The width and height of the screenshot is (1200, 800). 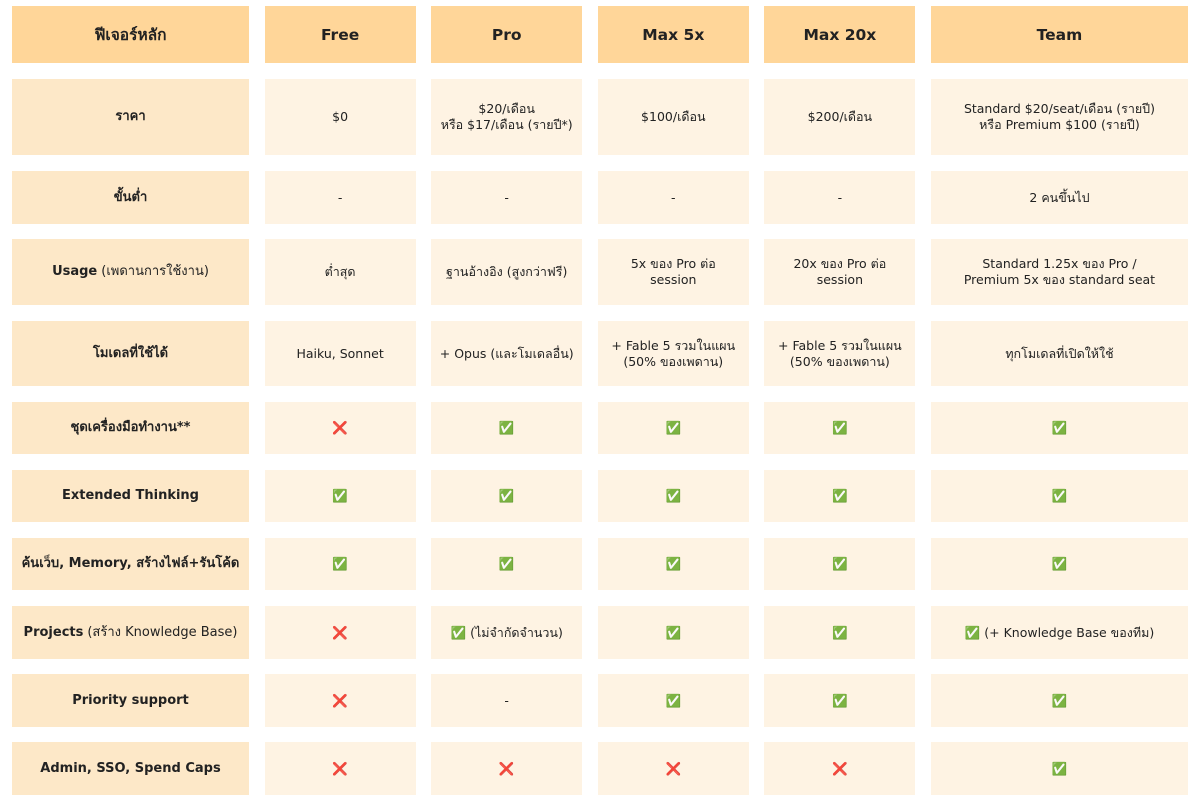 I want to click on label-text: ราคา, so click(x=130, y=116).